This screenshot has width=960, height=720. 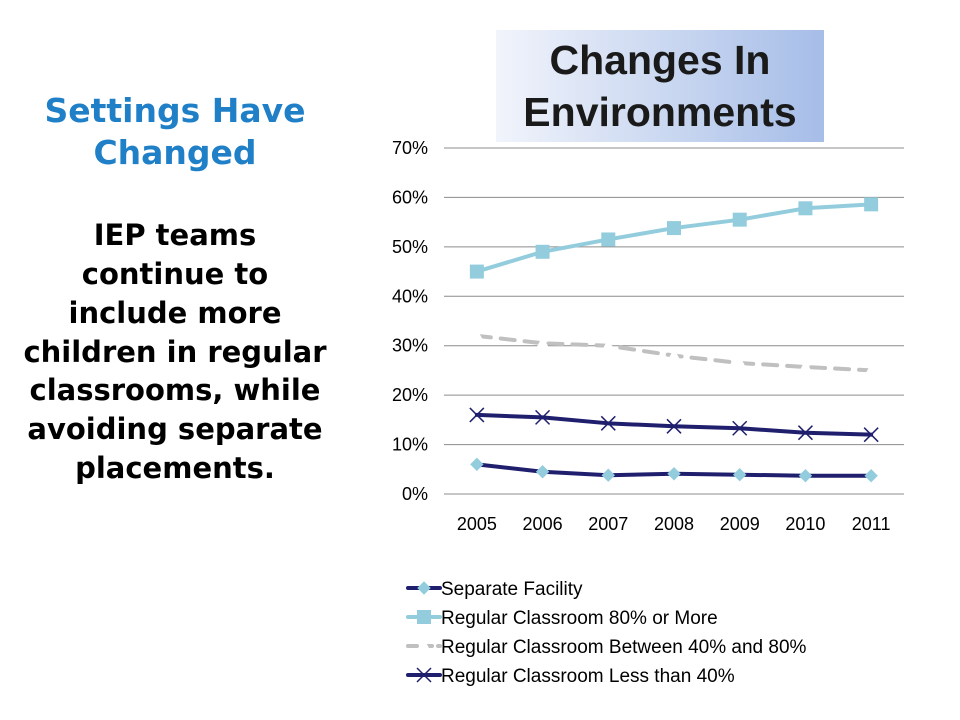 What do you see at coordinates (588, 676) in the screenshot?
I see `legend-label: Regular Classroom Less than 40%` at bounding box center [588, 676].